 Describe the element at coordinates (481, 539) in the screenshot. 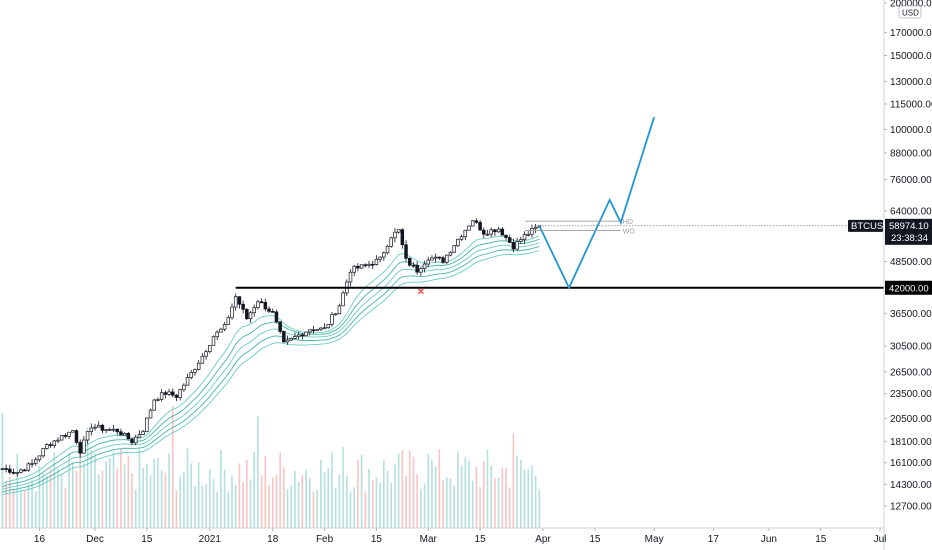

I see `time-tick-label: 15` at that location.